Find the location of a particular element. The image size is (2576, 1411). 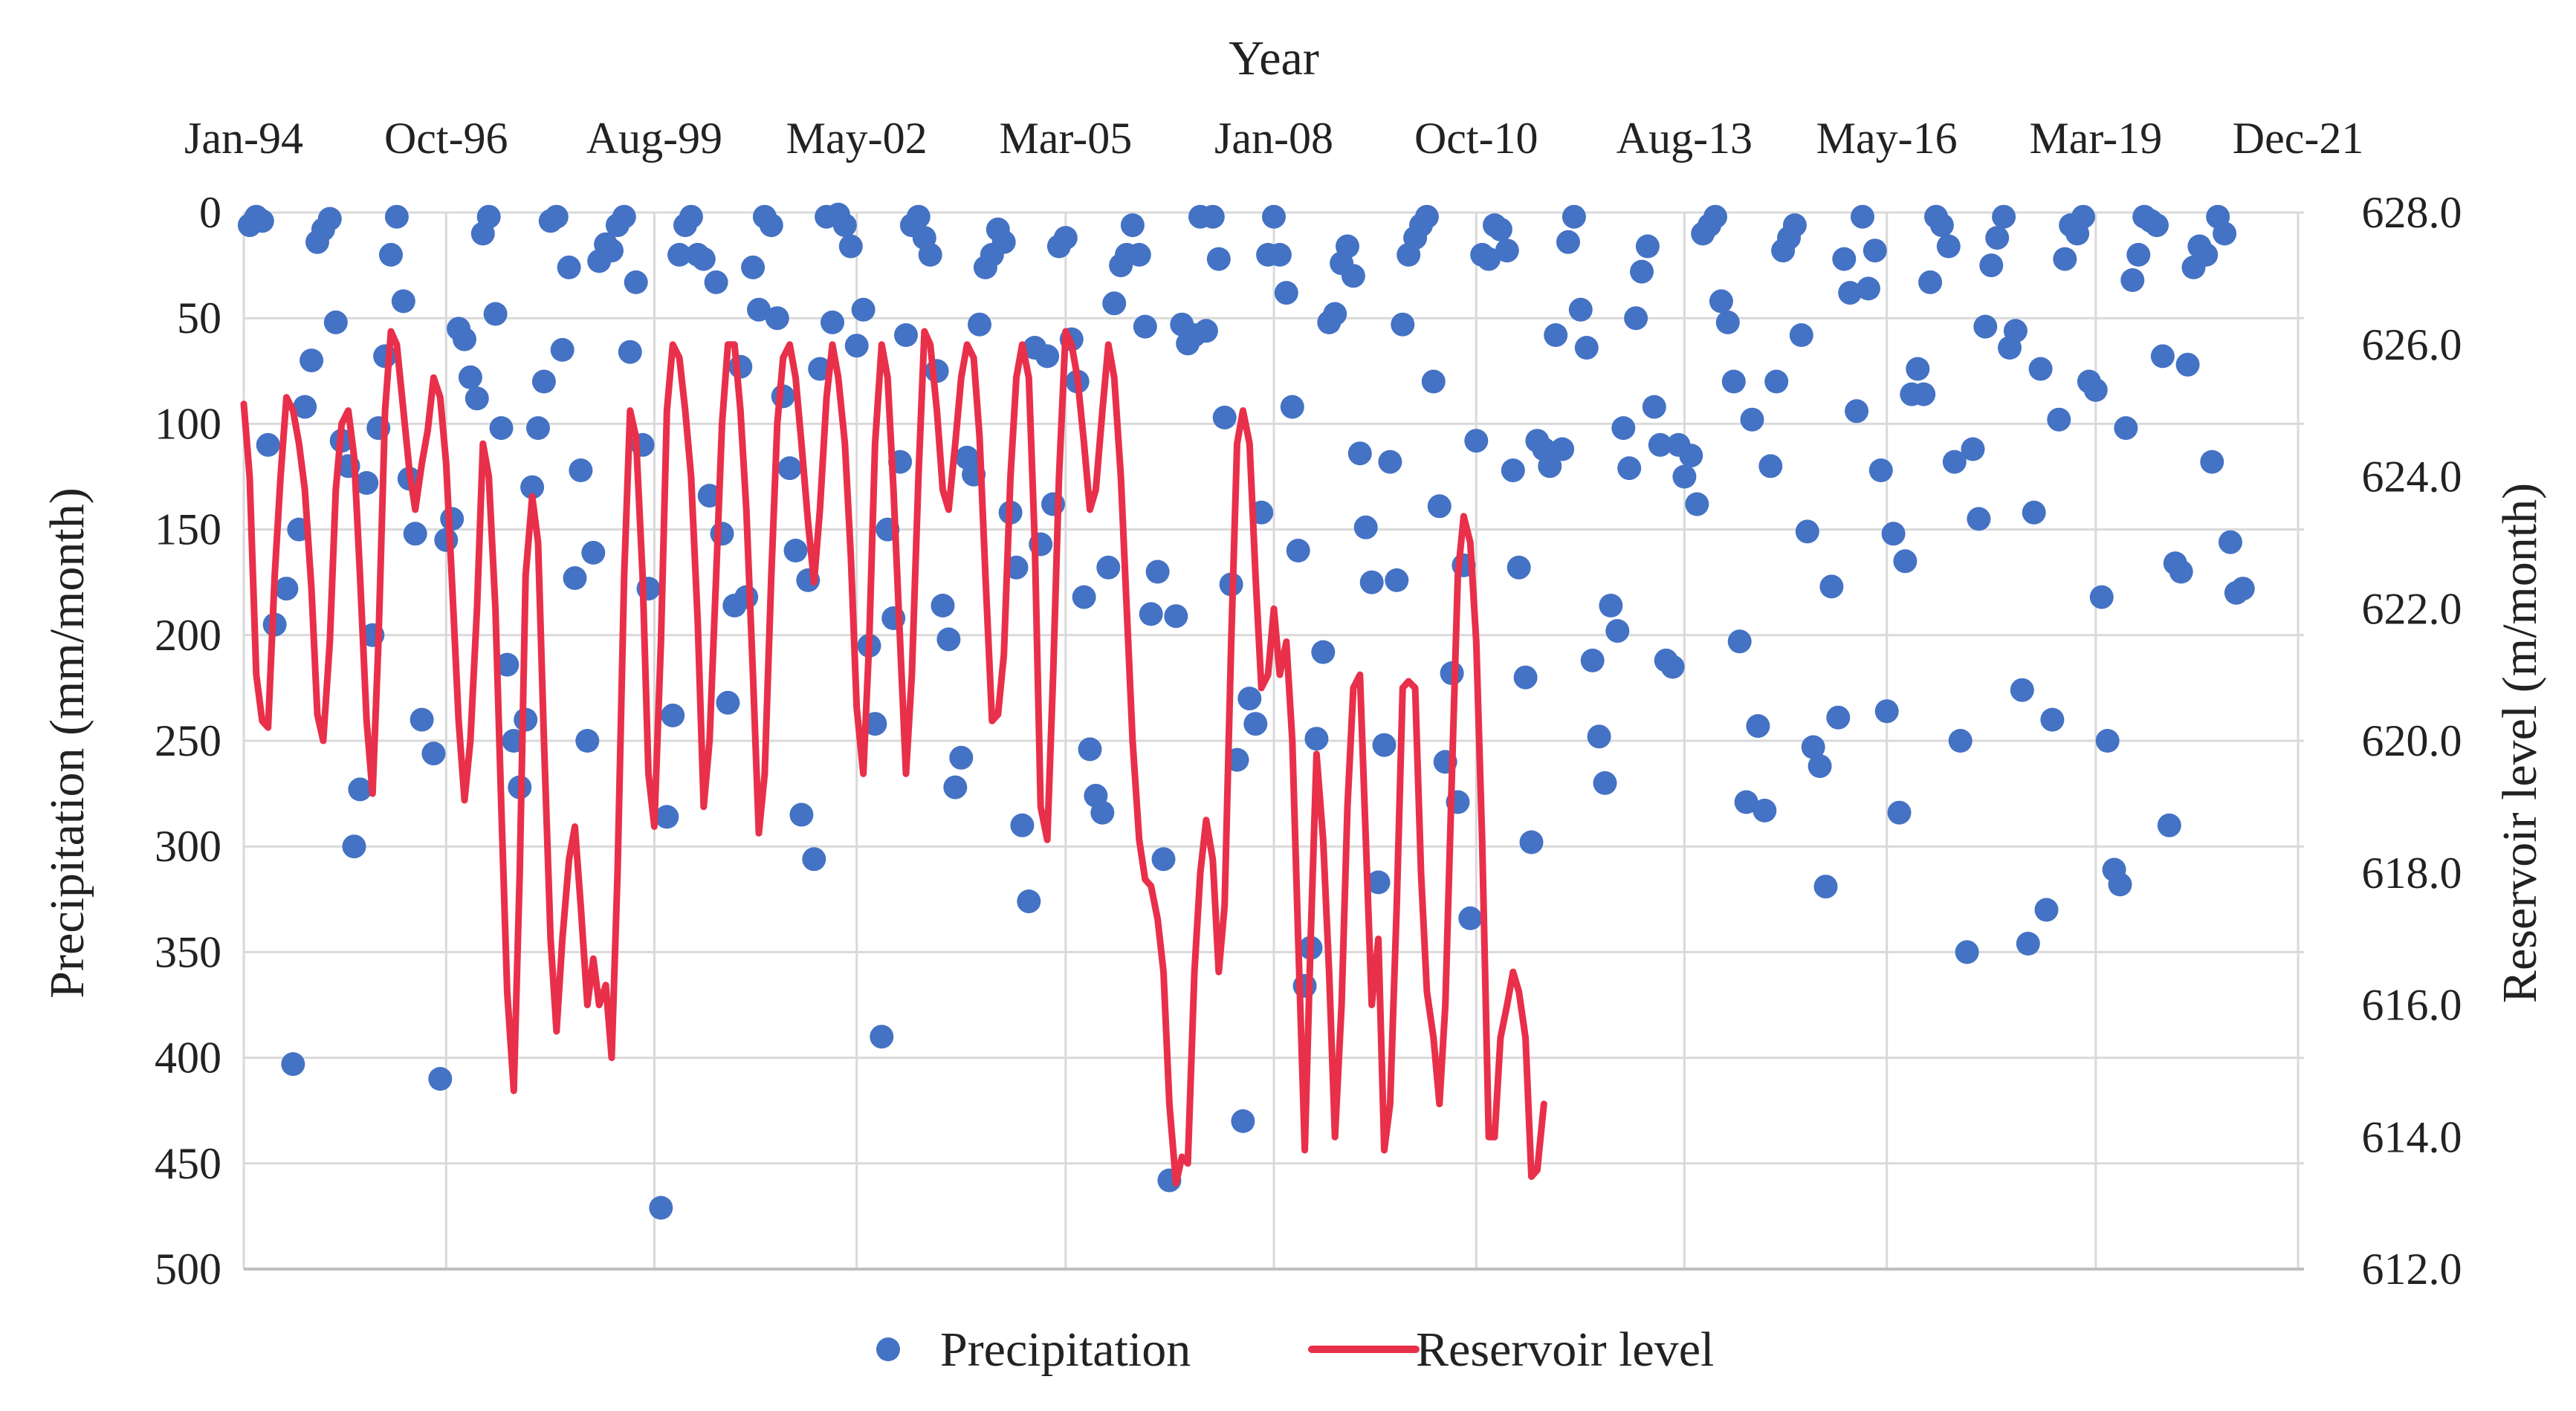

legend-precipitation-marker is located at coordinates (888, 1349).